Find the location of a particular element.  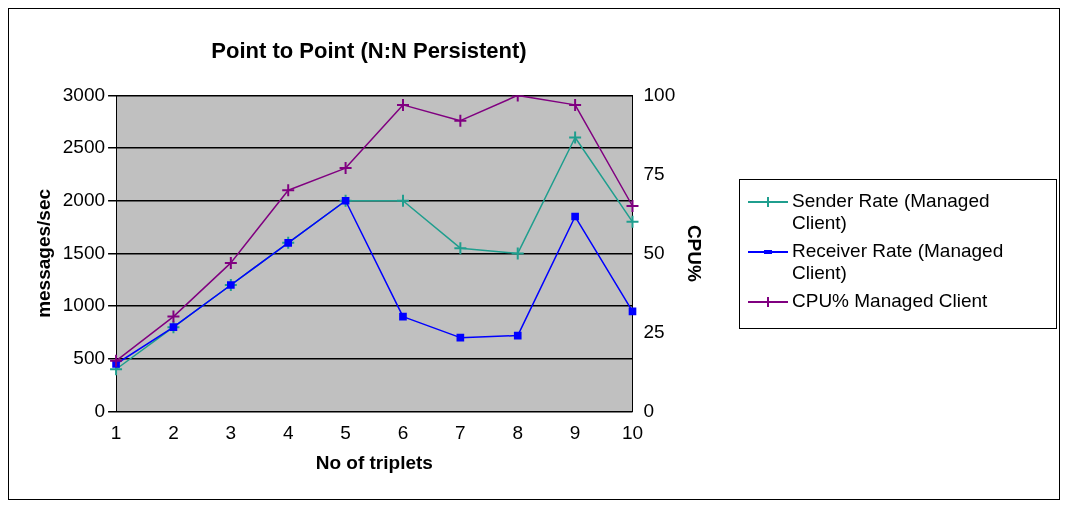

y2-axis-title: CPU% is located at coordinates (695, 253).